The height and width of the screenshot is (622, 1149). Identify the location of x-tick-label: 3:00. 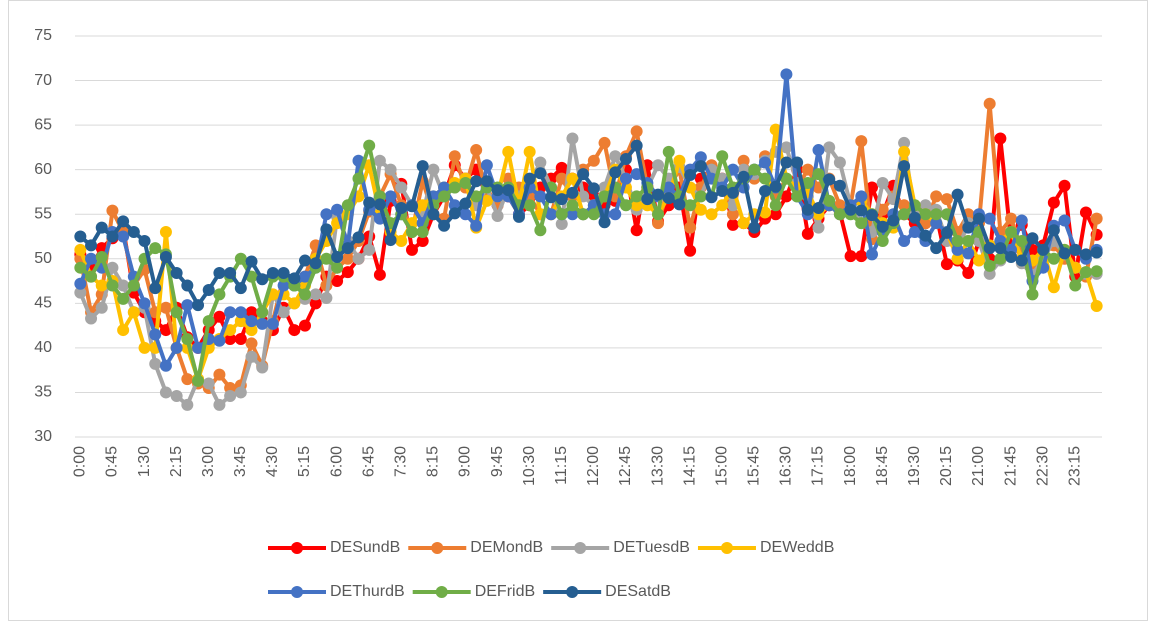
(208, 461).